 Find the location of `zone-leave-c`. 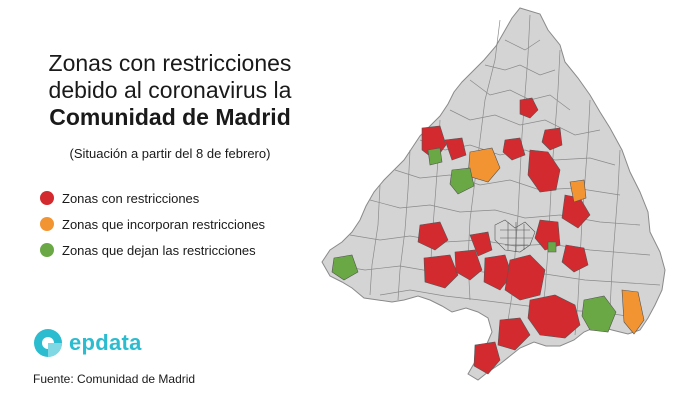

zone-leave-c is located at coordinates (552, 247).